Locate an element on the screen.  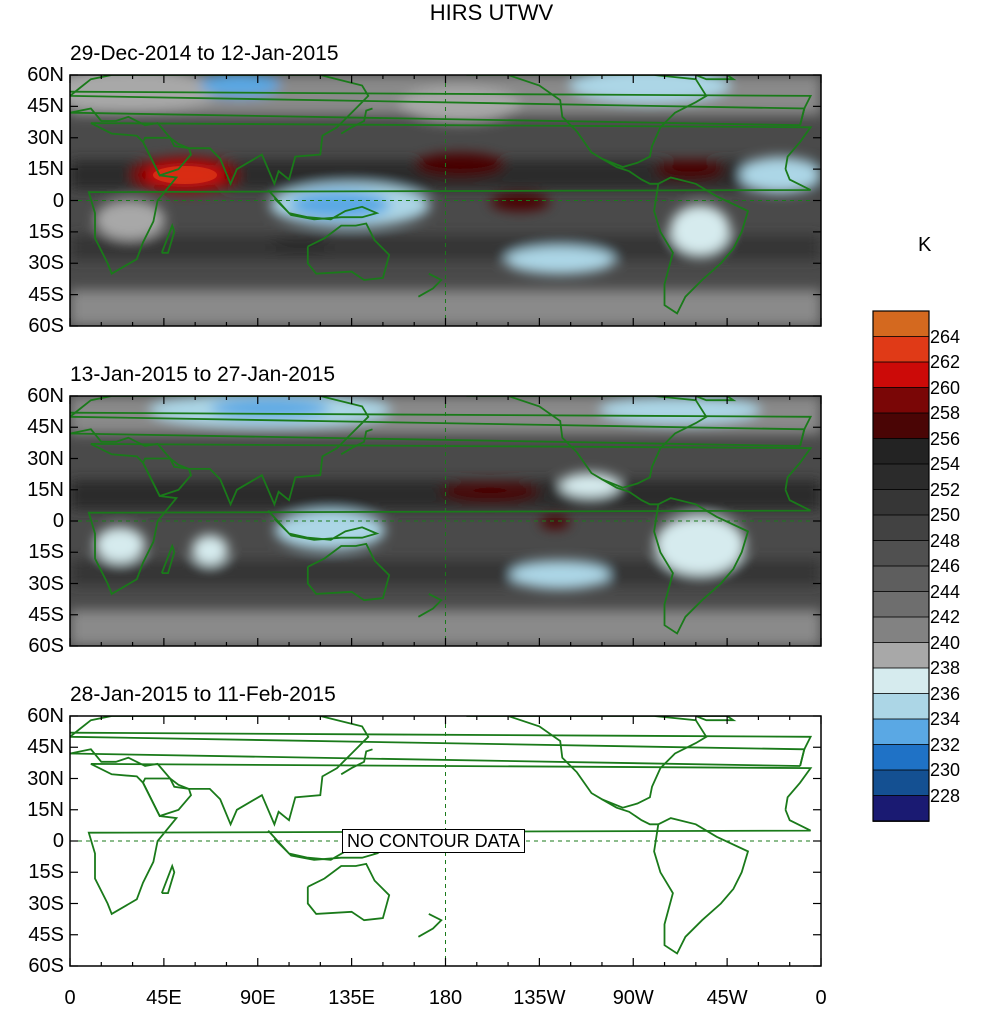
colorbar-units: K is located at coordinates (925, 245).